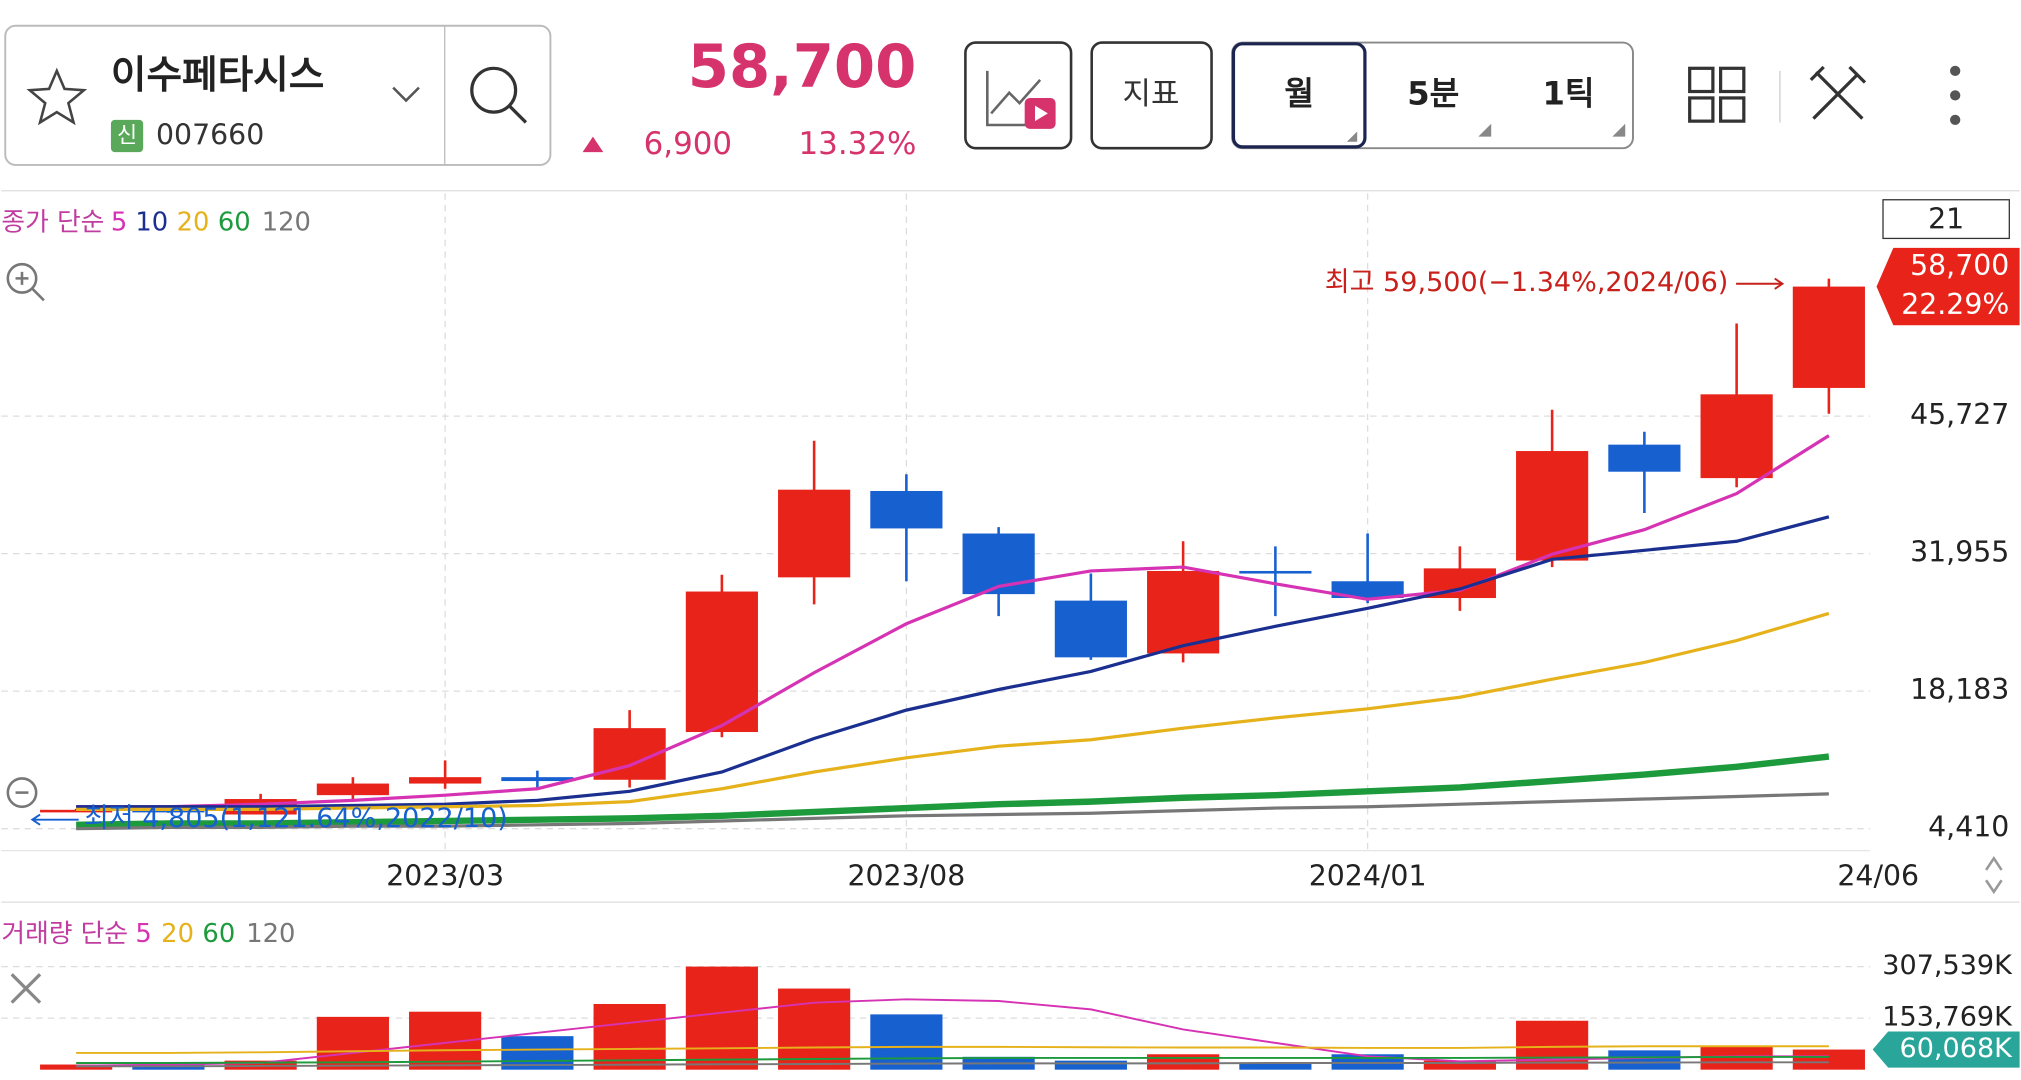 The width and height of the screenshot is (2021, 1080). Describe the element at coordinates (406, 94) in the screenshot. I see `dropdown-chevron` at that location.